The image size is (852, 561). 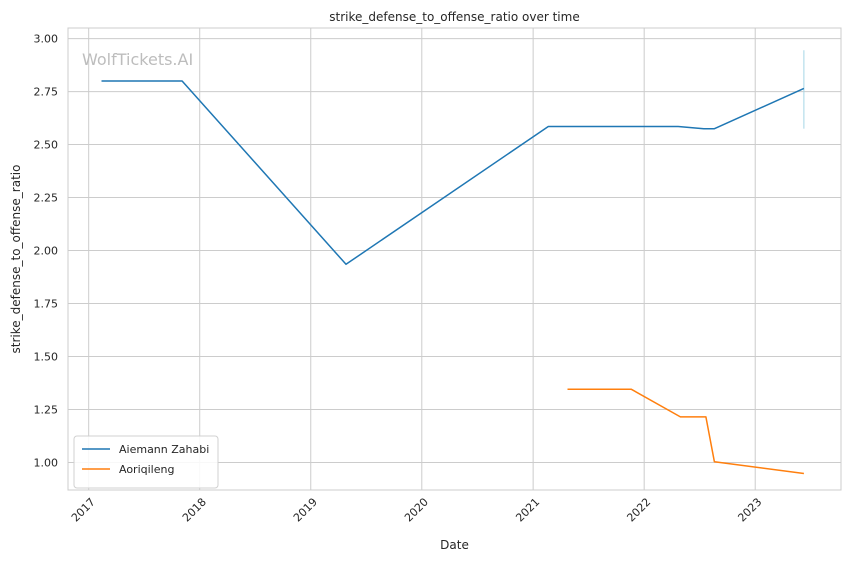 I want to click on y-tick-label: 2.75, so click(x=46, y=92).